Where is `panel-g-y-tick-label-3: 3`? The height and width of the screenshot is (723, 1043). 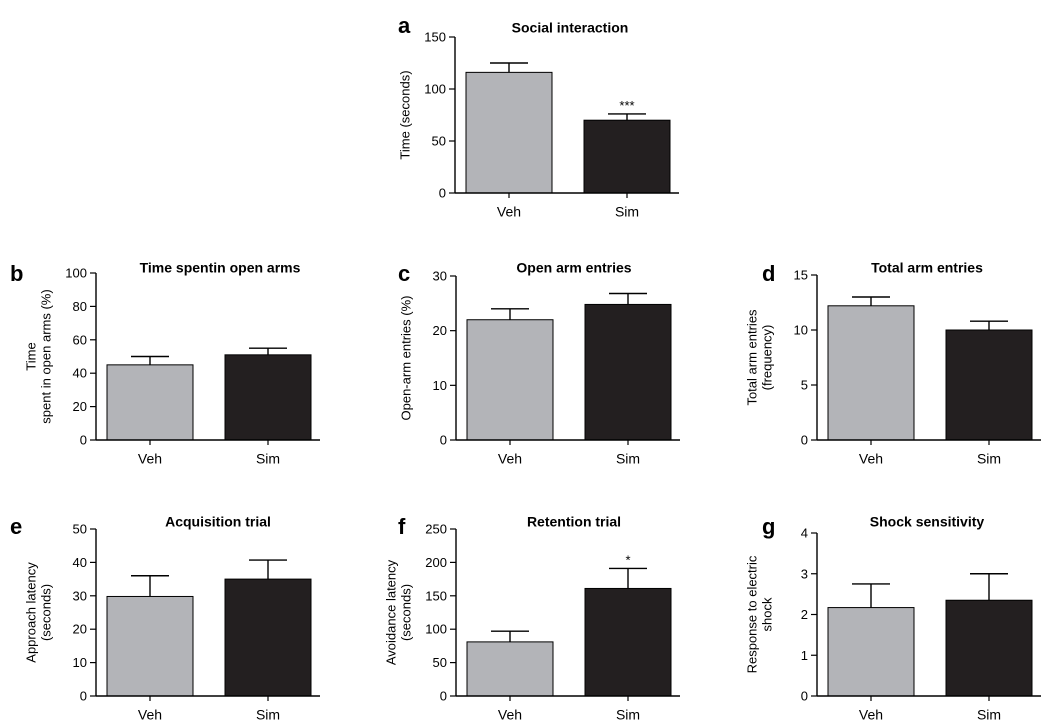
panel-g-y-tick-label-3: 3 is located at coordinates (804, 573).